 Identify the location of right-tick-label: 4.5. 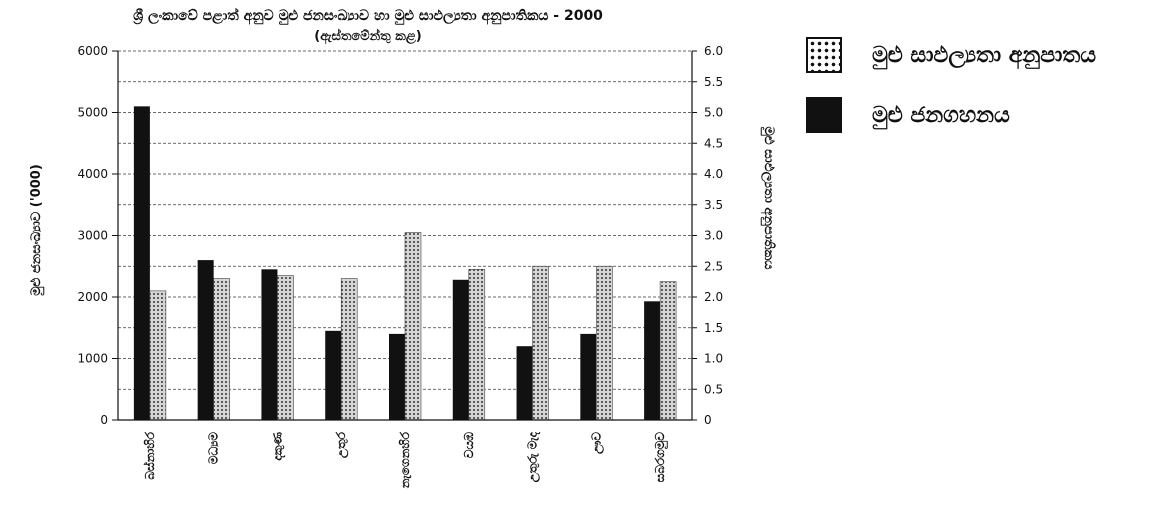
(713, 143).